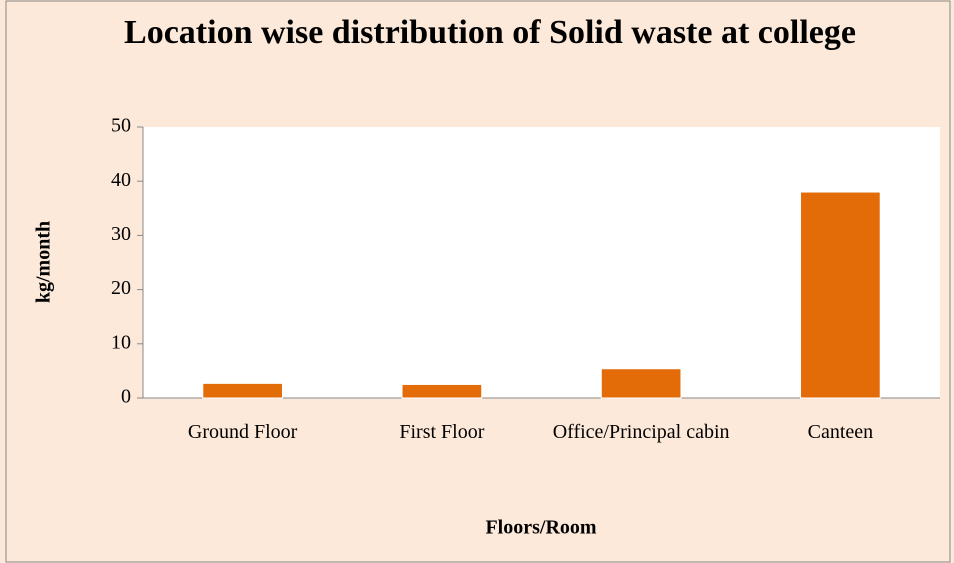 This screenshot has width=954, height=563. I want to click on x-axis-title: Floors/Room, so click(540, 528).